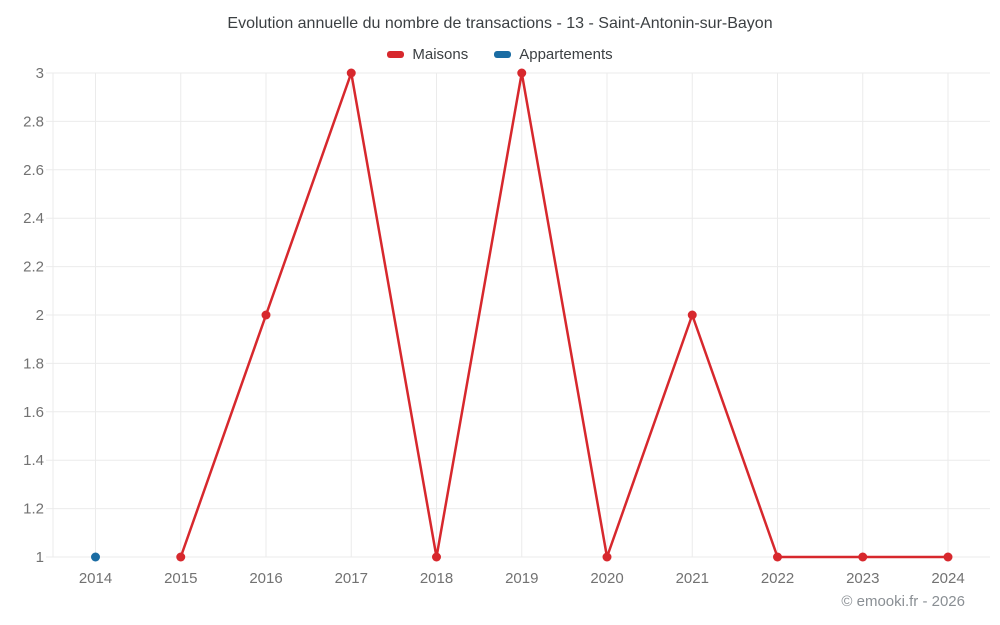 The height and width of the screenshot is (625, 1000). I want to click on legend-item-maisons: Maisons, so click(427, 54).